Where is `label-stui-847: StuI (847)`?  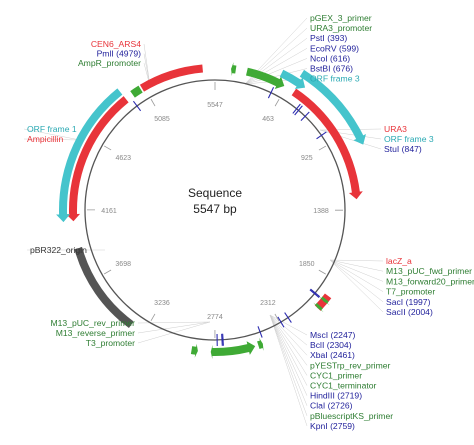 label-stui-847: StuI (847) is located at coordinates (403, 149).